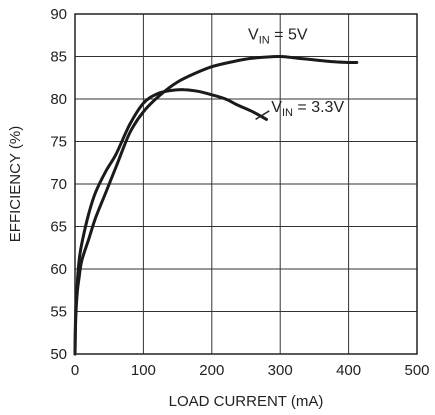  Describe the element at coordinates (58, 99) in the screenshot. I see `y-tick-label: 80` at that location.